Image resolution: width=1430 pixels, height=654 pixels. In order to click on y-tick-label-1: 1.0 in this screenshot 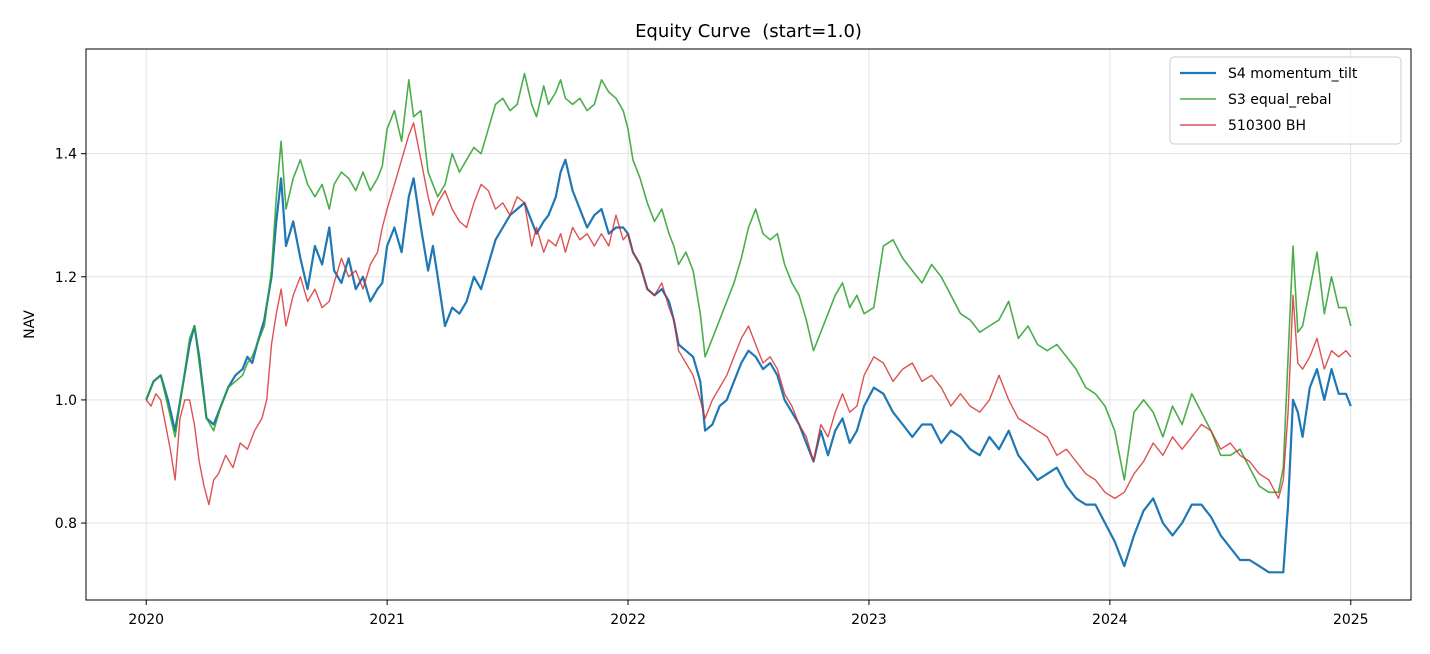, I will do `click(66, 401)`.